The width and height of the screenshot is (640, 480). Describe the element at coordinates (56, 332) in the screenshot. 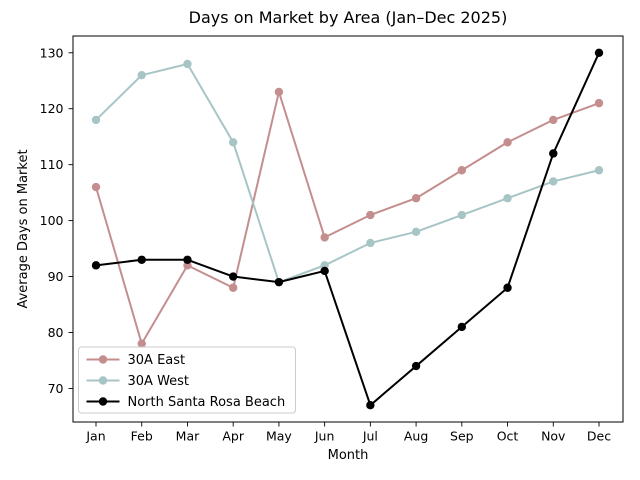

I see `y-tick-label: 80` at that location.